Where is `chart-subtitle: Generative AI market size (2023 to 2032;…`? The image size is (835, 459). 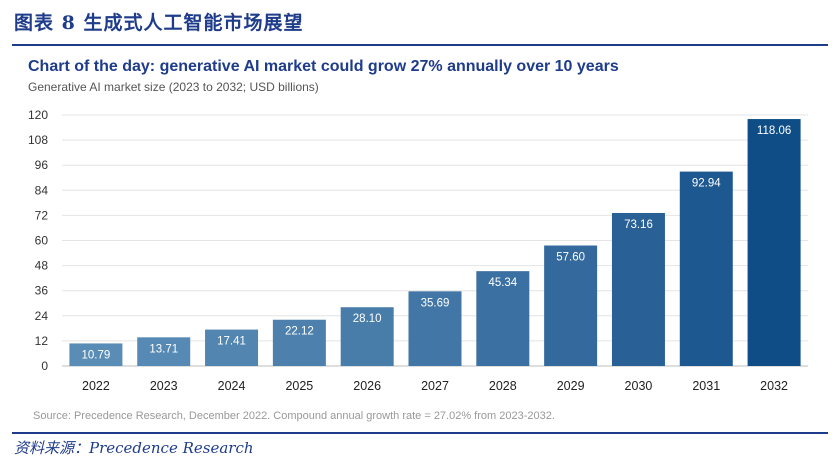
chart-subtitle: Generative AI market size (2023 to 2032;… is located at coordinates (173, 87).